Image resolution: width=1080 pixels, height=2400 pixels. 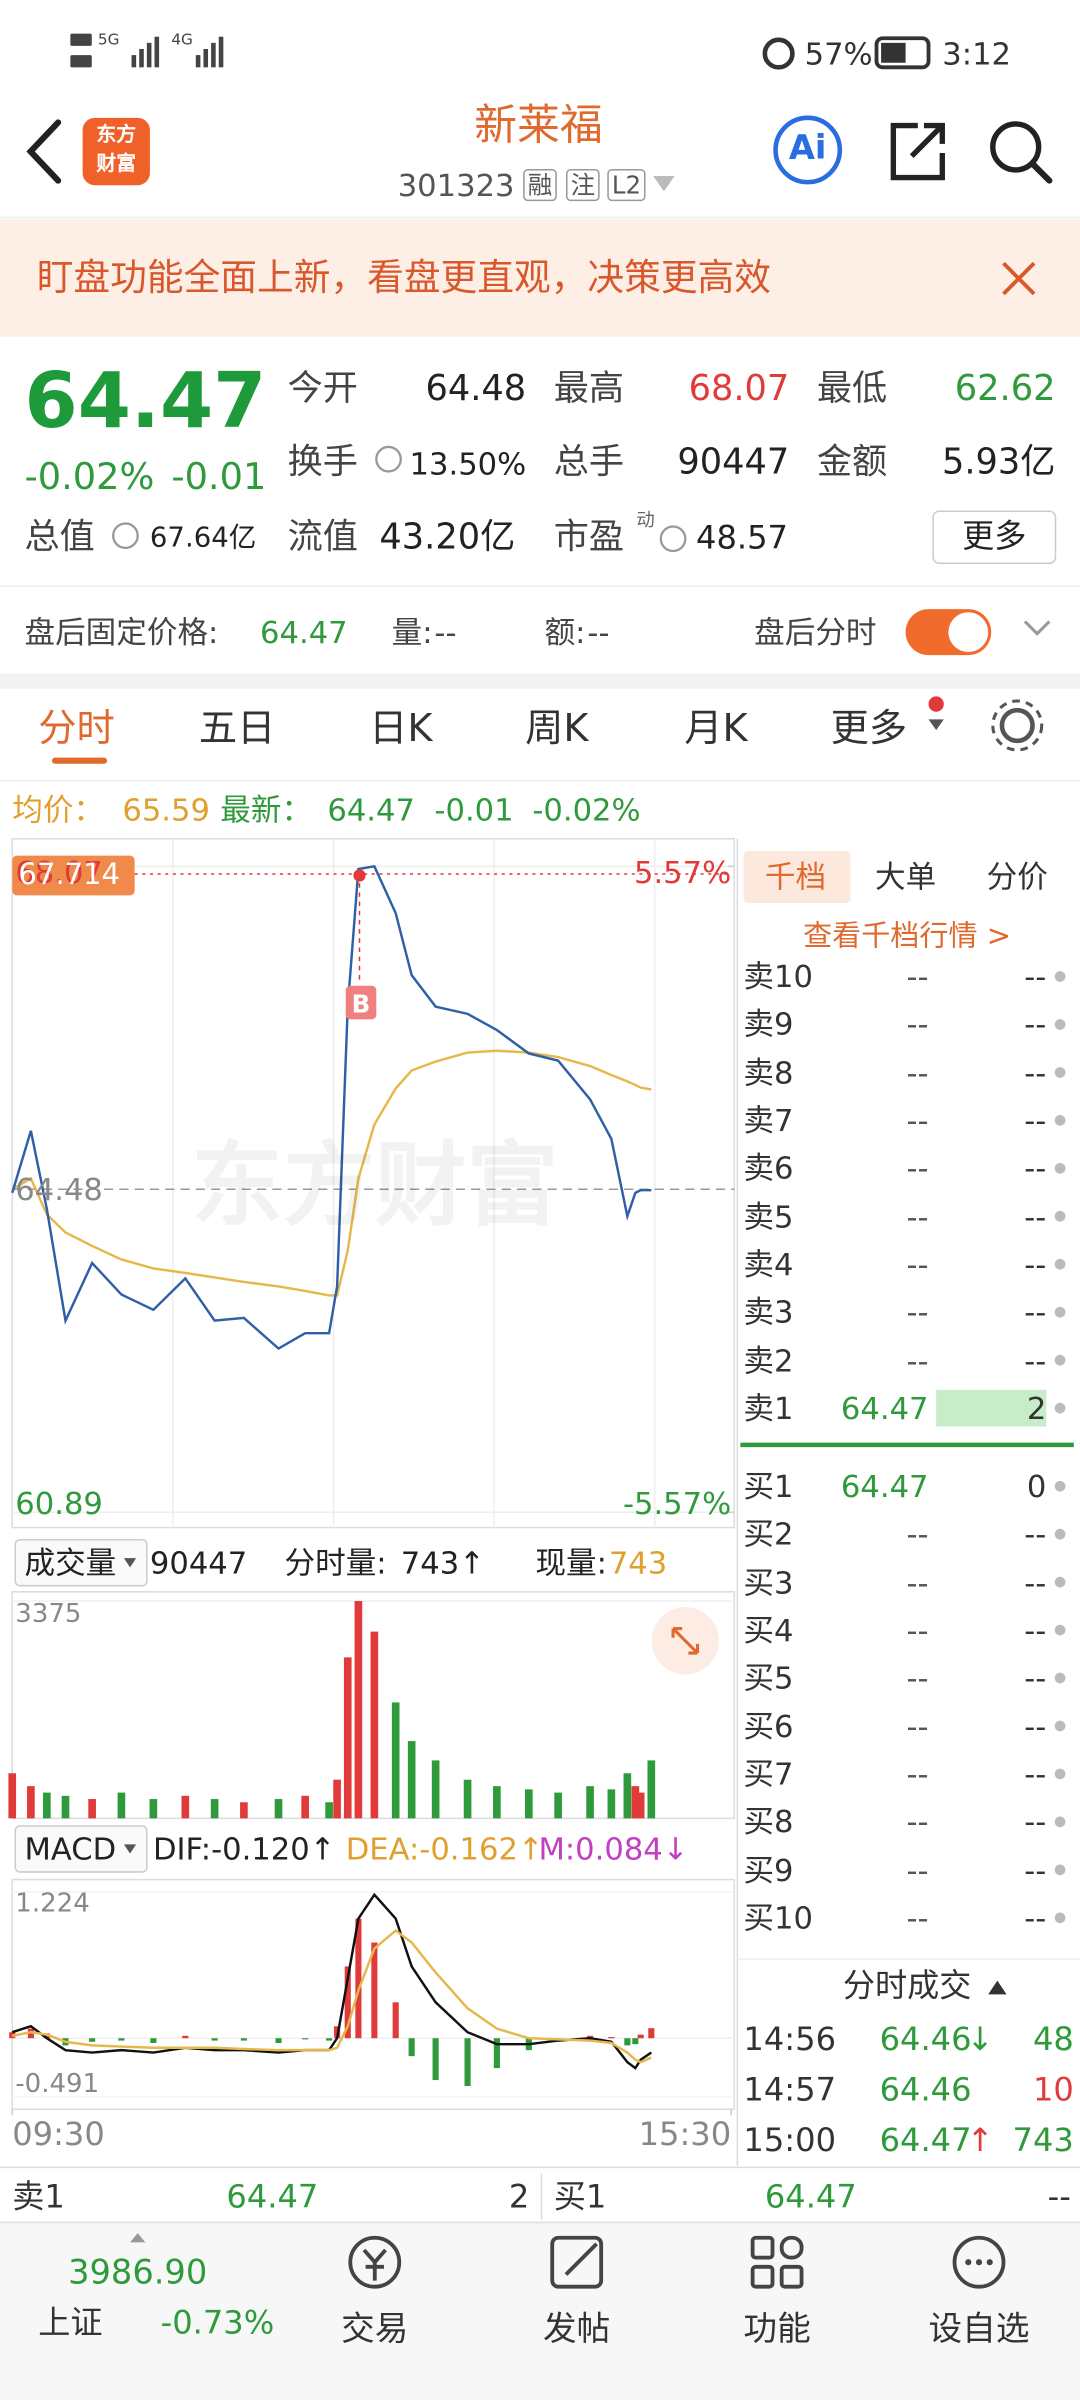 I want to click on expand-icon, so click(x=1037, y=628).